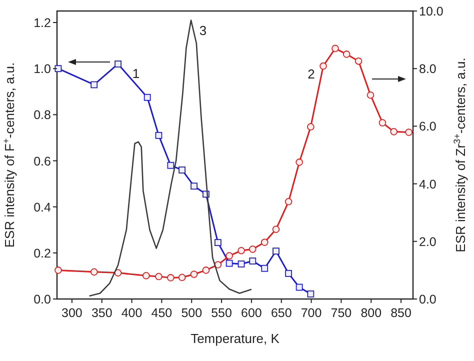  I want to click on x-tick-label: 500, so click(191, 313).